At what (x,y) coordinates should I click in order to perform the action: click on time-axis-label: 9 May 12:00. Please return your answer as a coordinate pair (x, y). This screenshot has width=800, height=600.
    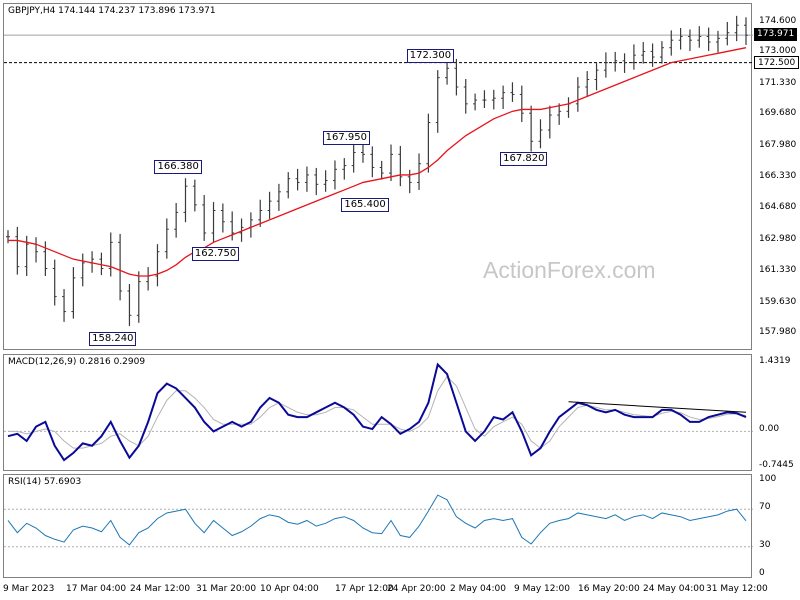
    Looking at the image, I should click on (542, 589).